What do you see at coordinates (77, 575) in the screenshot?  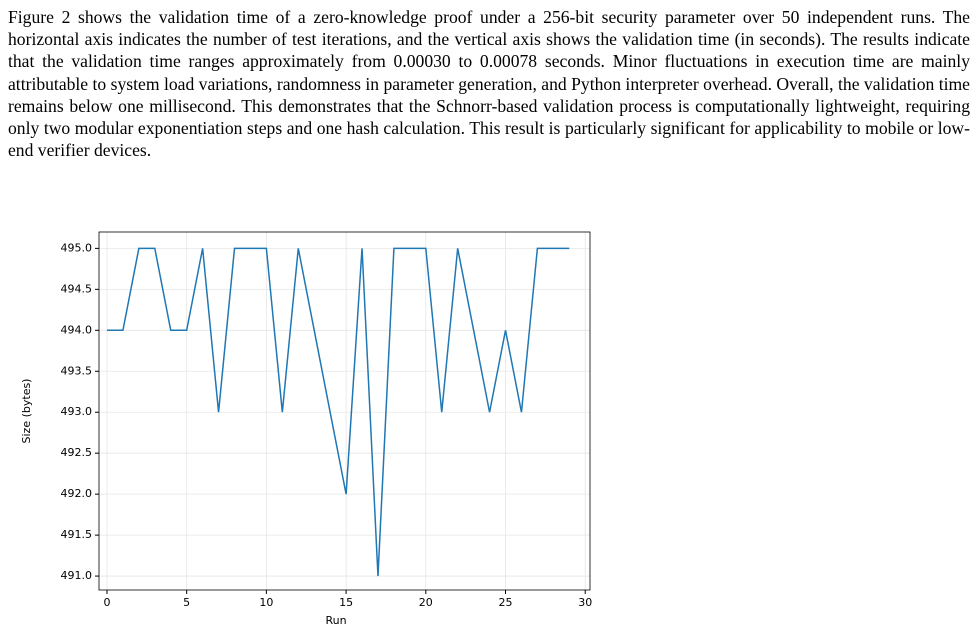 I see `y-tick-label: 491.0` at bounding box center [77, 575].